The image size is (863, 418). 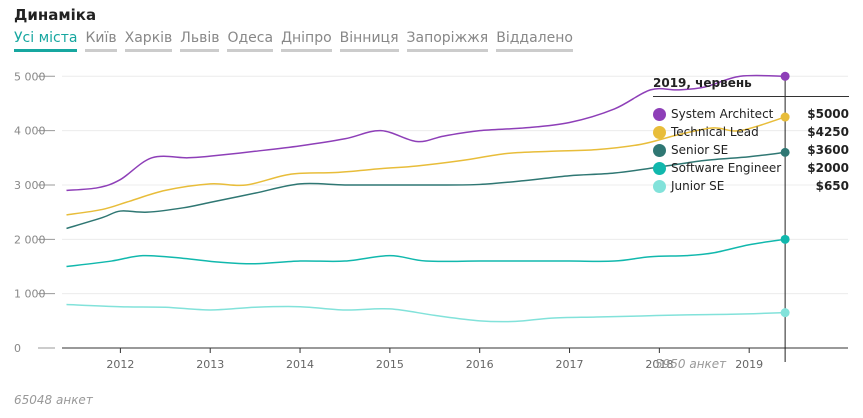 I want to click on x-tick-label: 2018, so click(x=659, y=364).